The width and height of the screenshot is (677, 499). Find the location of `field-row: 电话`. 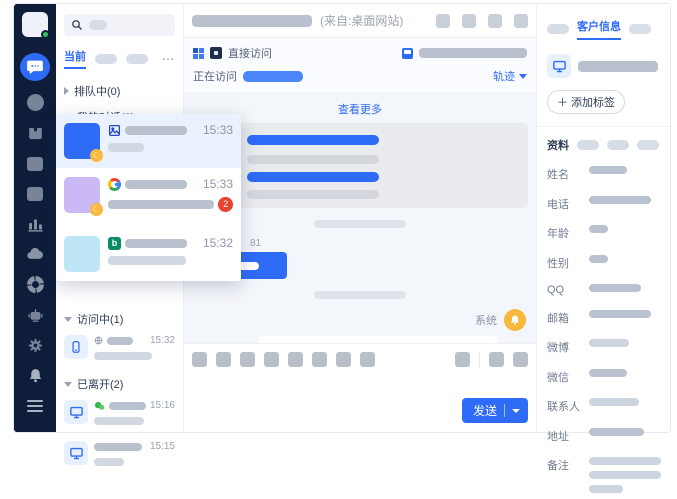

field-row: 电话 is located at coordinates (603, 203).